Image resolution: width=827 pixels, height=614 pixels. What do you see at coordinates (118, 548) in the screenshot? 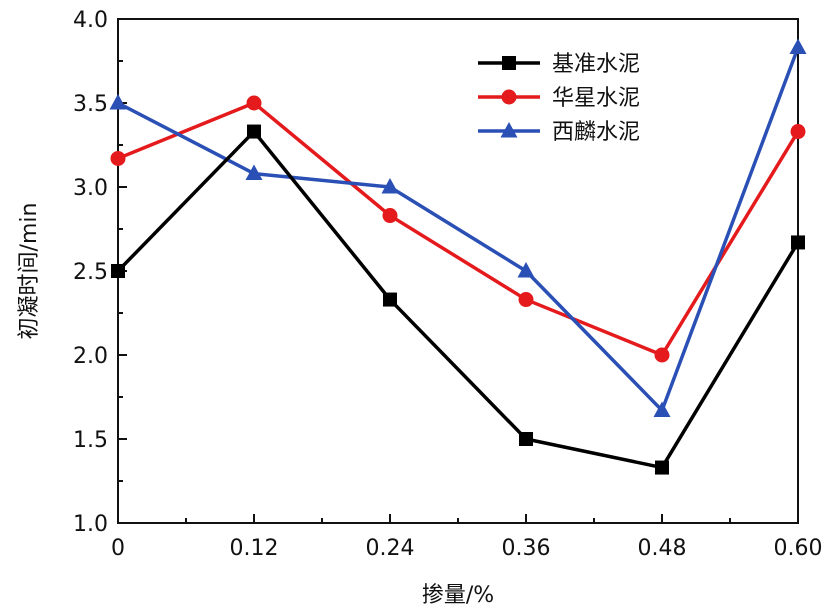
I see `x-tick-label: 0` at bounding box center [118, 548].